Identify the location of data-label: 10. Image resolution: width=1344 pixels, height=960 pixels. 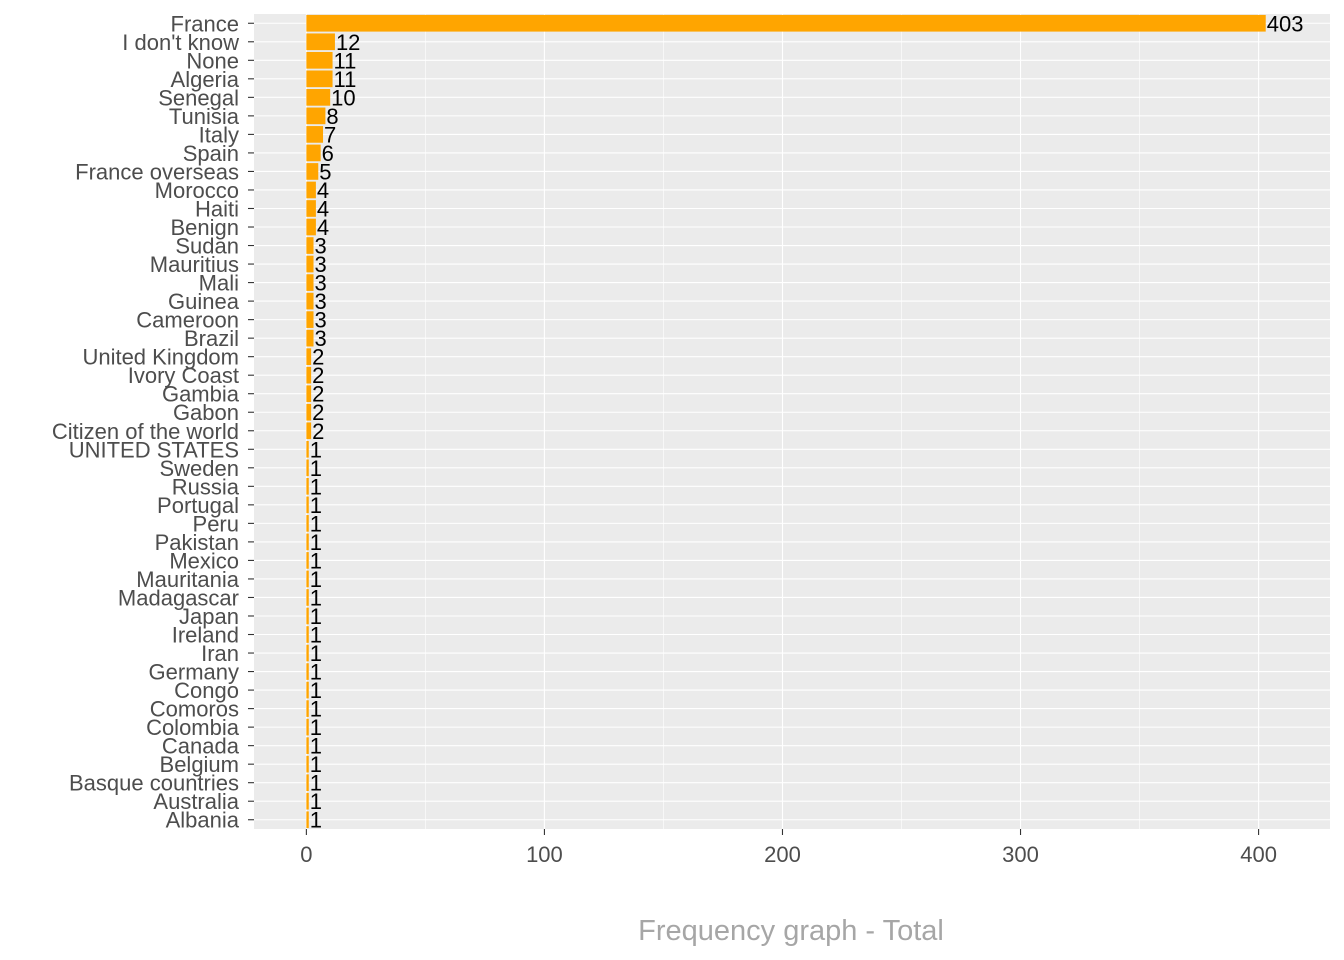
(343, 97).